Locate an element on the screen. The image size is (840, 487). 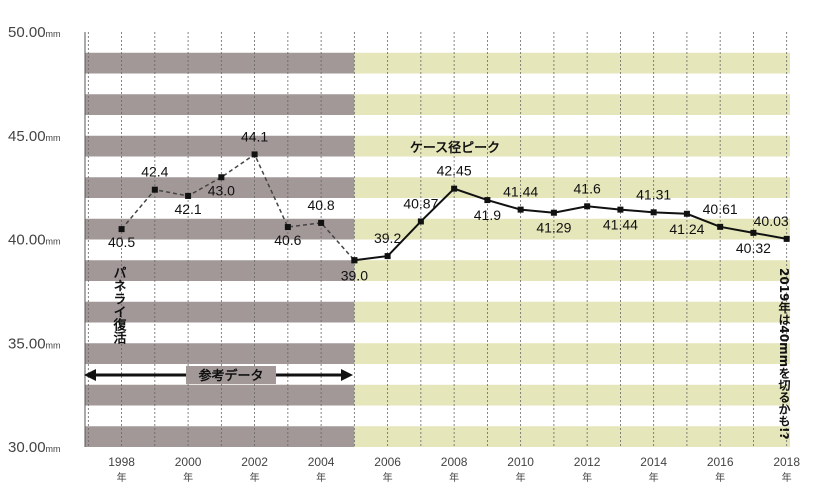
x-tick-label: 2006 is located at coordinates (387, 462).